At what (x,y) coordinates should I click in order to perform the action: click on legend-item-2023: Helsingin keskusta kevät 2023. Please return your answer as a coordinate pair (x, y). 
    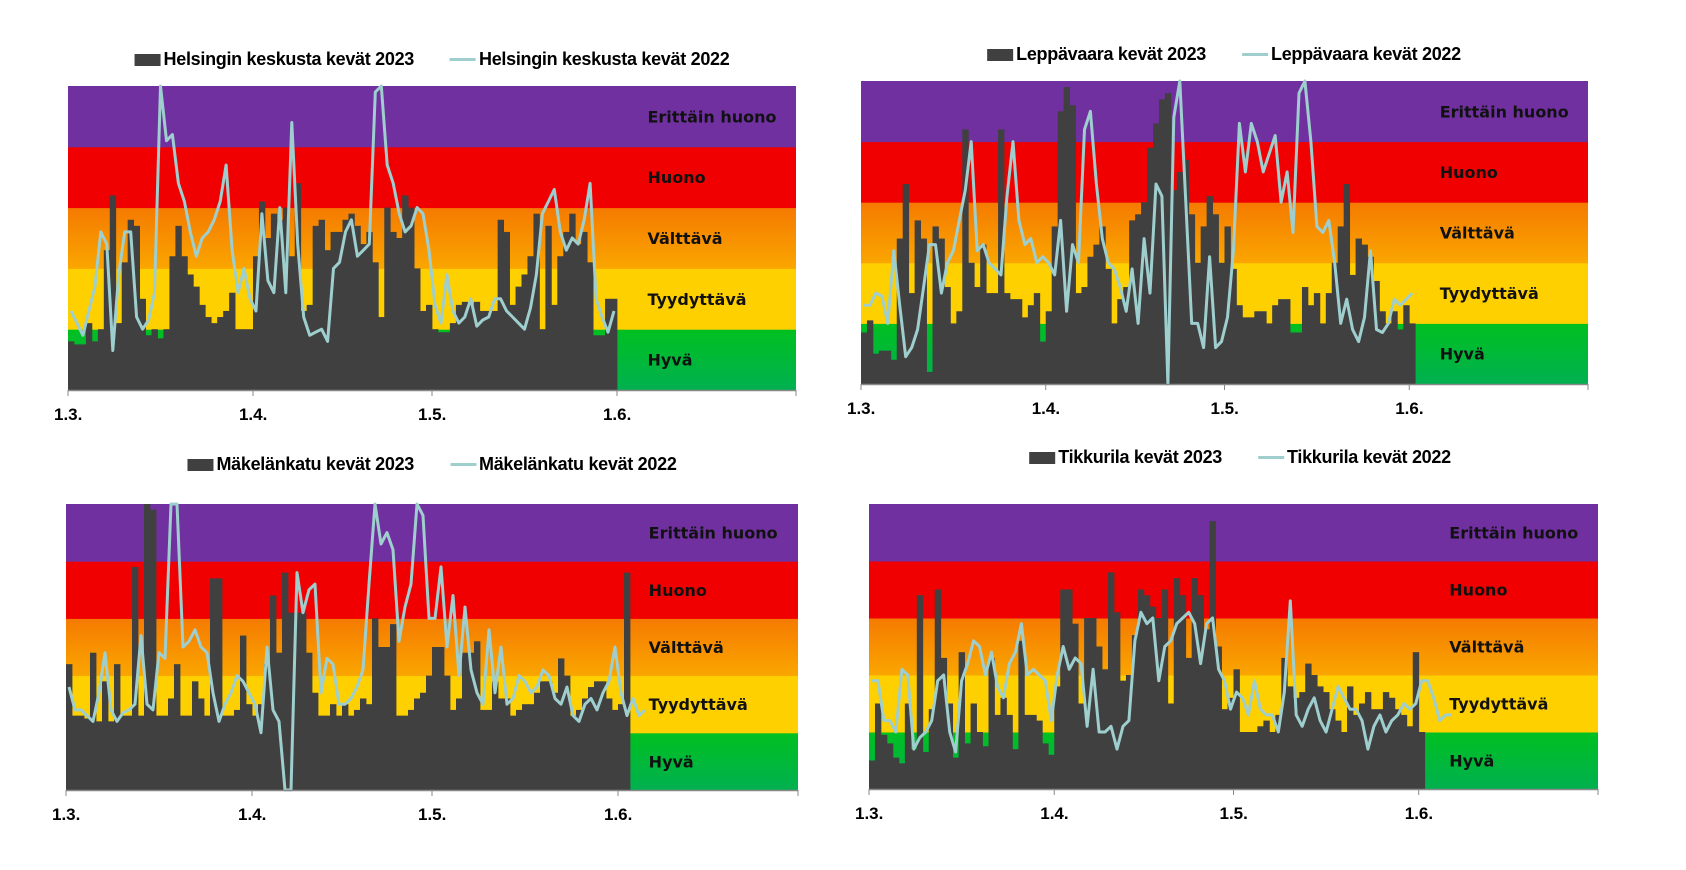
    Looking at the image, I should click on (274, 59).